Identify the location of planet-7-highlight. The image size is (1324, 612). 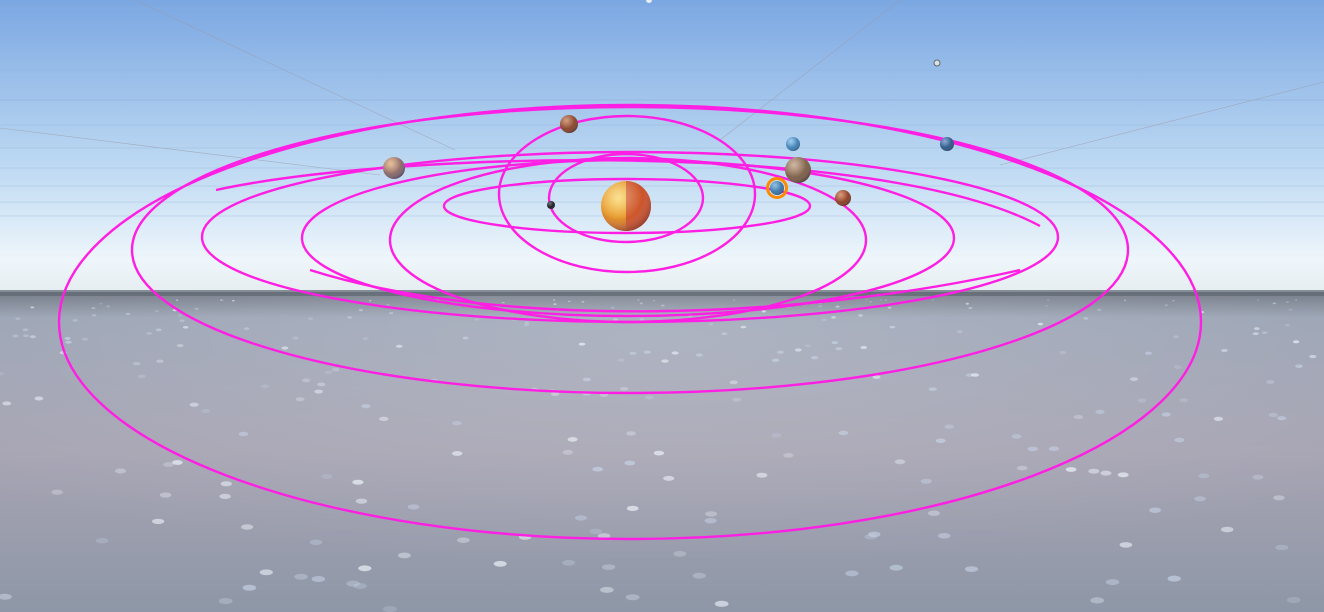
(793, 144).